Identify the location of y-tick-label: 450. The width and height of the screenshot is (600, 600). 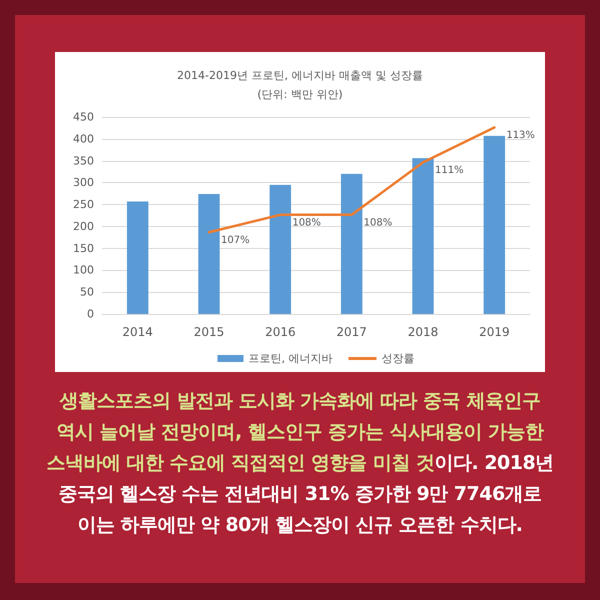
(83, 117).